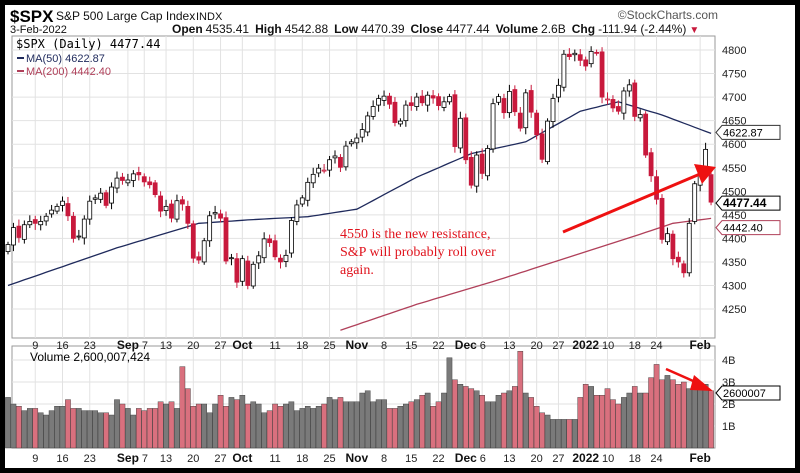 This screenshot has height=473, width=800. What do you see at coordinates (90, 459) in the screenshot?
I see `date-tick: 23` at bounding box center [90, 459].